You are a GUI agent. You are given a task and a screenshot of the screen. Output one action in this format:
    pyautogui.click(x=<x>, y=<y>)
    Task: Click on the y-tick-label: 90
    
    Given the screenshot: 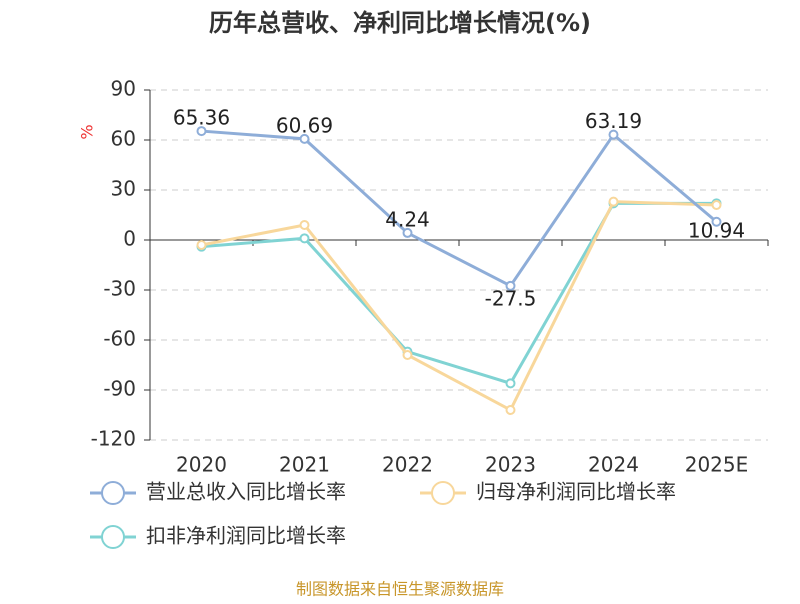 What is the action you would take?
    pyautogui.click(x=123, y=89)
    